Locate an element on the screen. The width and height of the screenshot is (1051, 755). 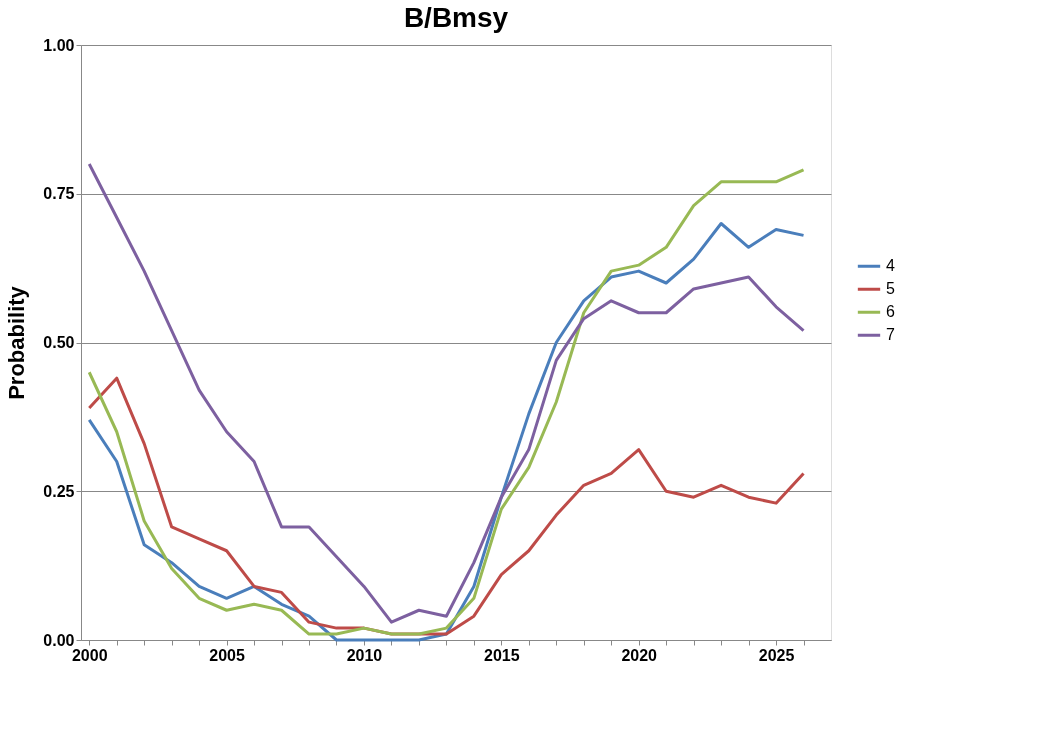
chart-title: B/Bmsy is located at coordinates (456, 17).